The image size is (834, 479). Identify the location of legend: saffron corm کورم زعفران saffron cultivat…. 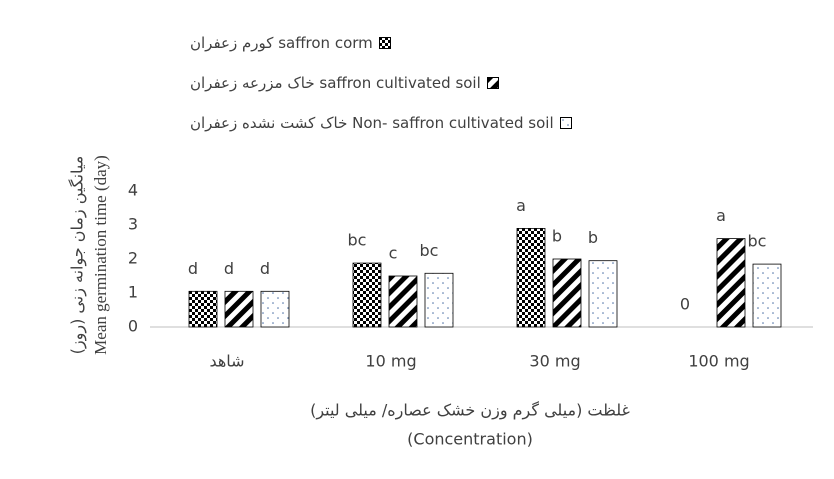
(381, 83).